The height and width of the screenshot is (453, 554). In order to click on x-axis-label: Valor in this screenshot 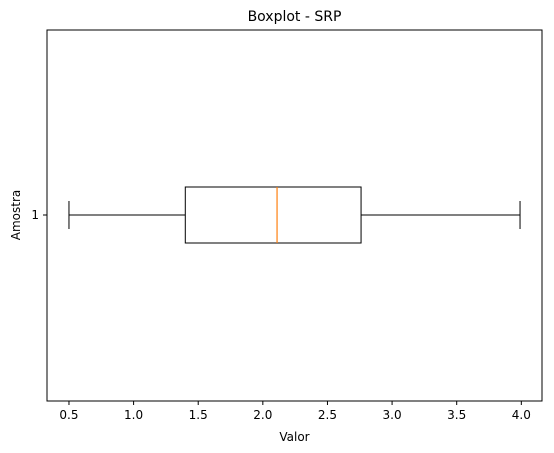, I will do `click(294, 437)`.